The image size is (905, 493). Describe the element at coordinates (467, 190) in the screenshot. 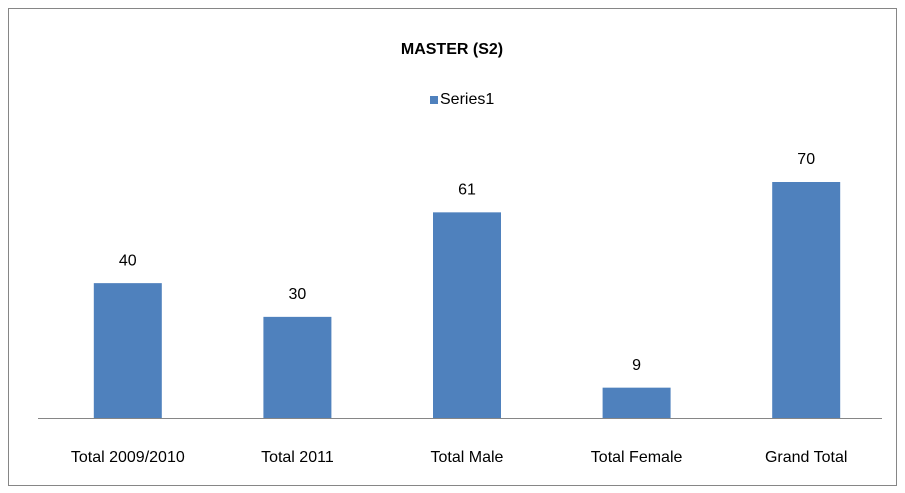

I see `data-label: 61` at that location.